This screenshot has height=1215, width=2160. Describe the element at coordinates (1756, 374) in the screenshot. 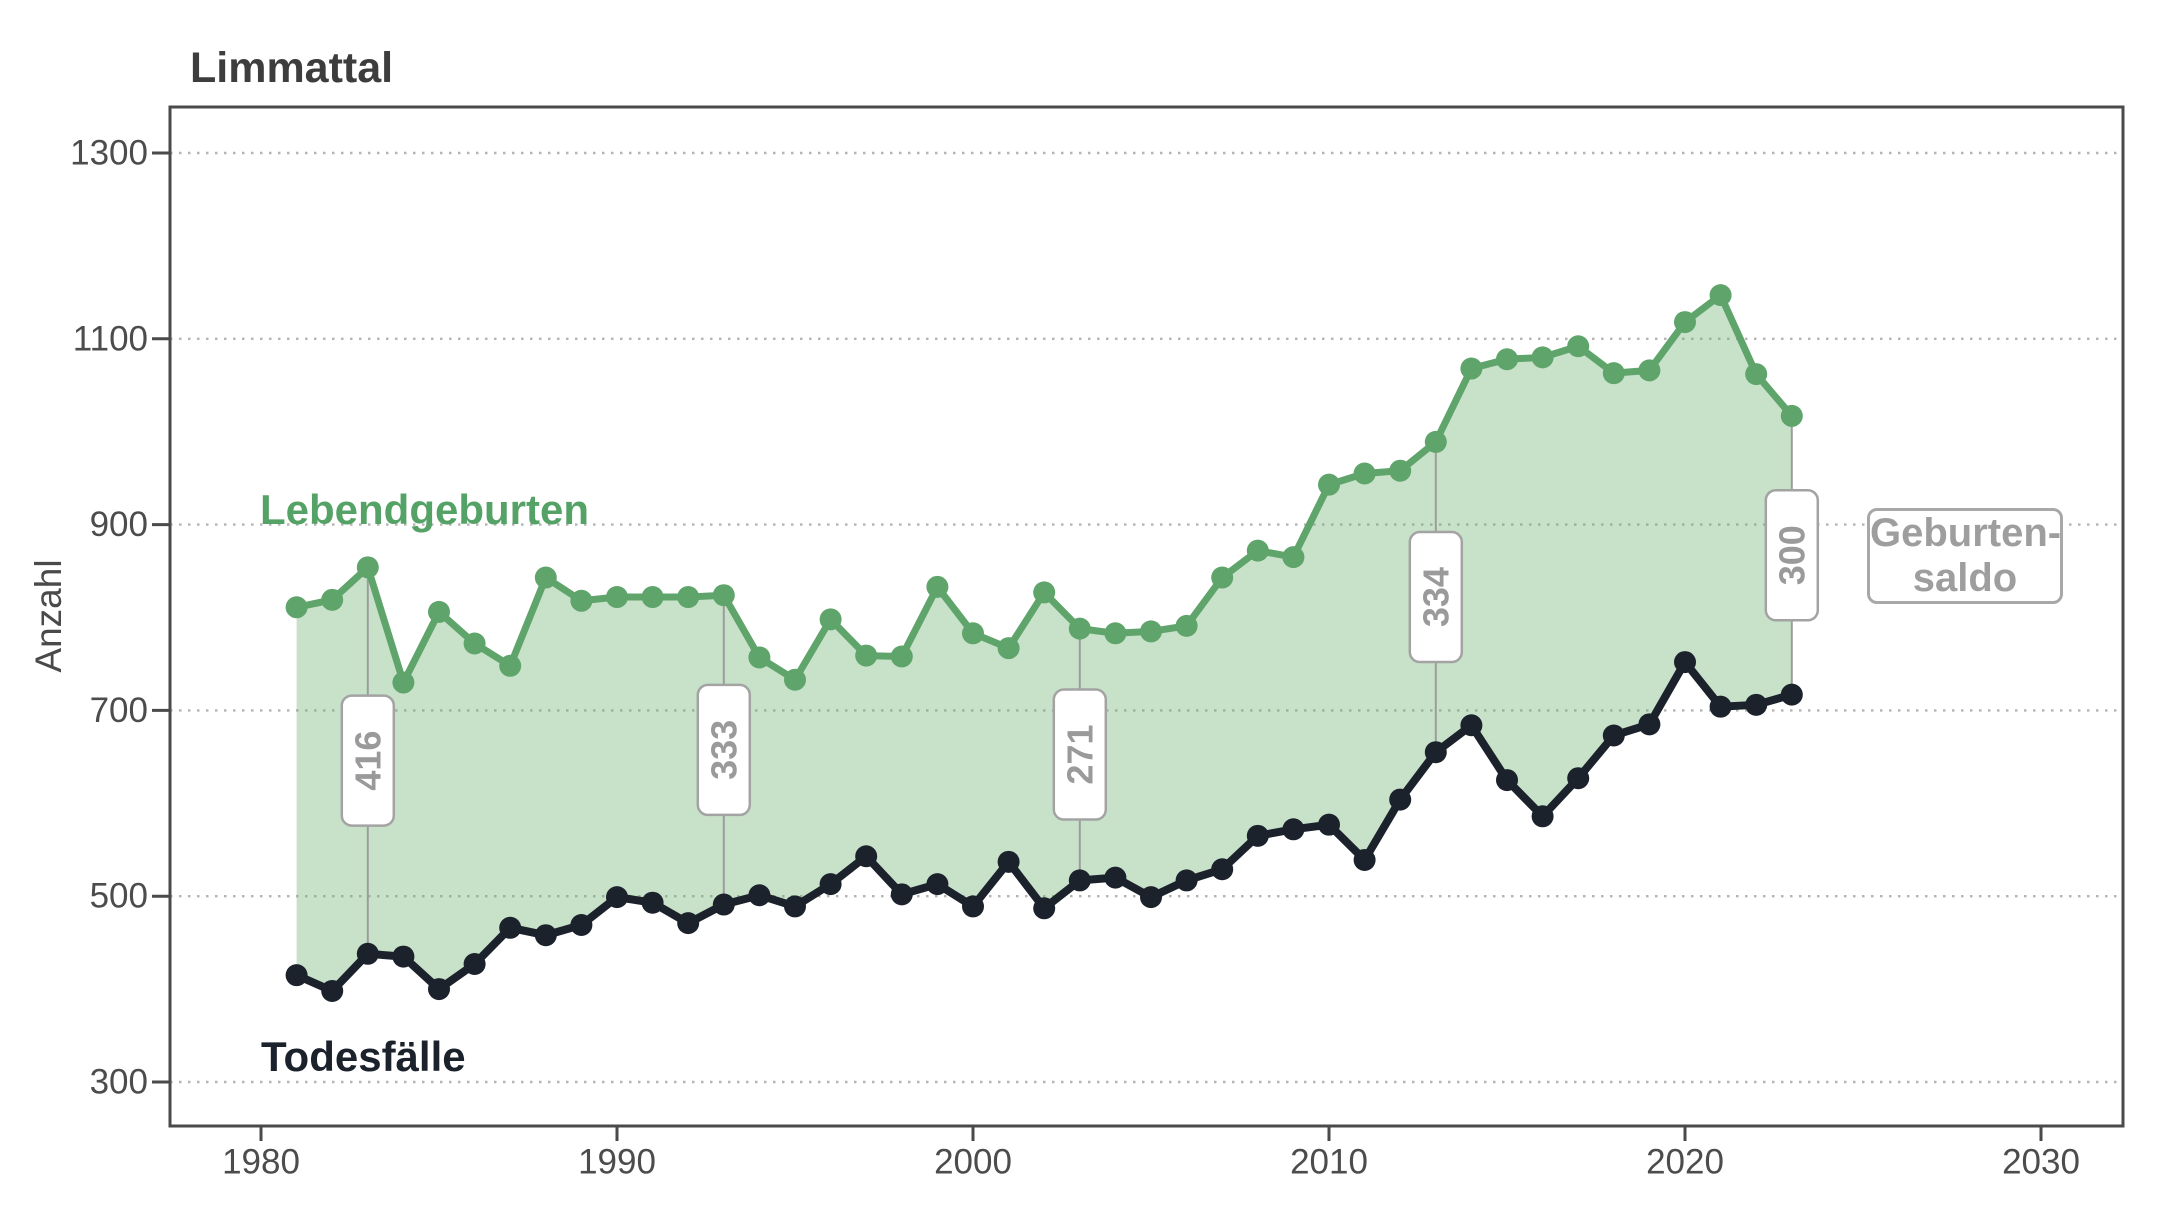

I see `births-series-point-2022` at that location.